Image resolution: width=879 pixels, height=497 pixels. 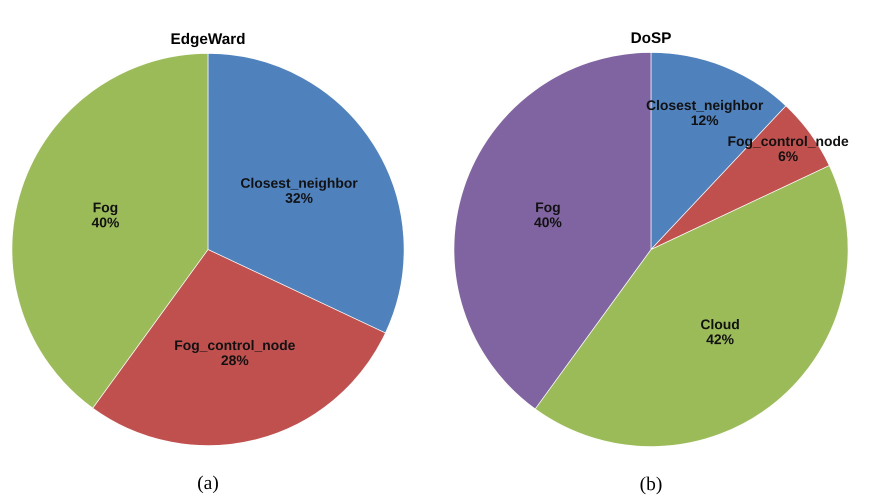 I want to click on data-label: 28%, so click(x=234, y=360).